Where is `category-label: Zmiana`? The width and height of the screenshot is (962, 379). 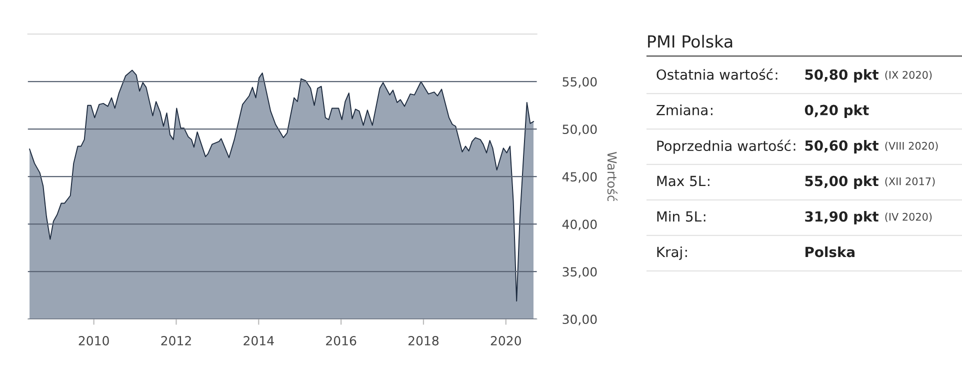
category-label: Zmiana is located at coordinates (682, 110).